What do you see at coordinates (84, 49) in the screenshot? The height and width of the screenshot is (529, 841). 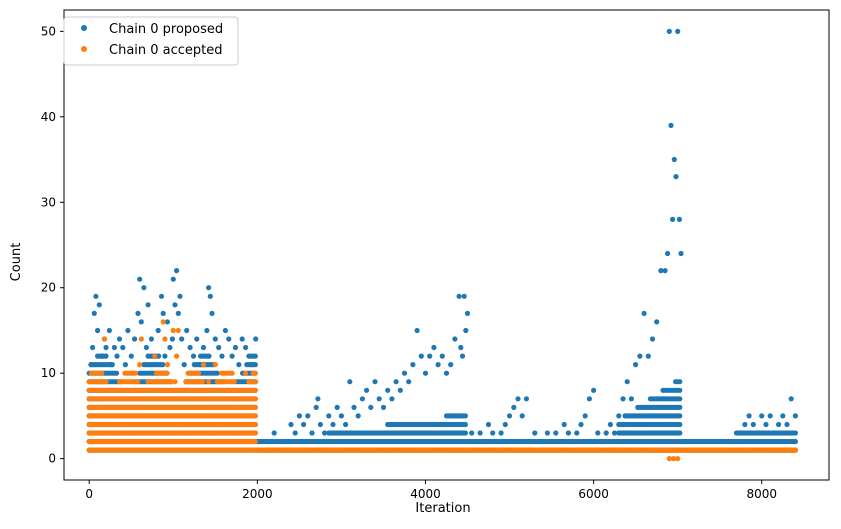 I see `legend-marker-accepted` at bounding box center [84, 49].